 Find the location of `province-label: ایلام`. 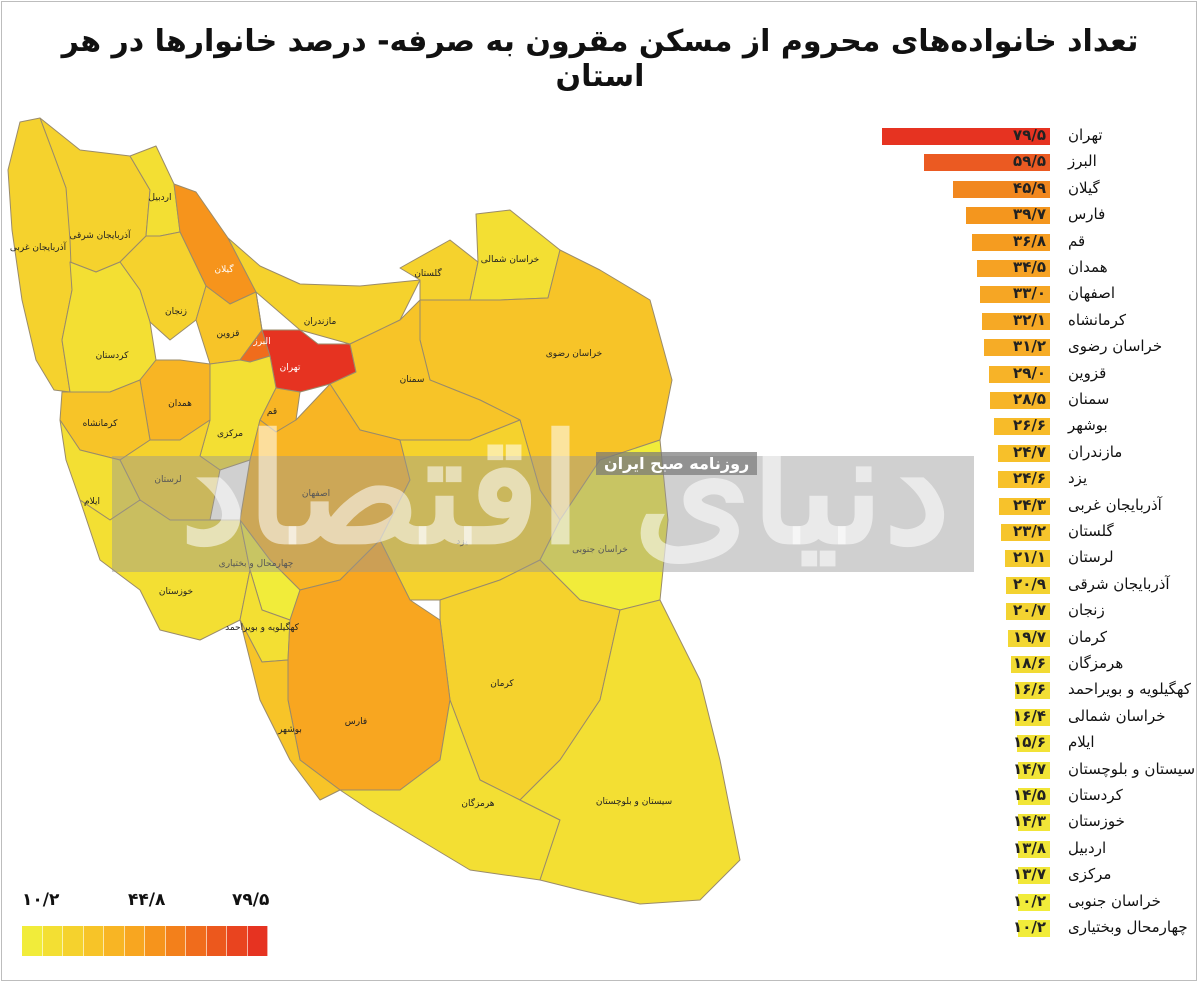

province-label: ایلام is located at coordinates (92, 502).